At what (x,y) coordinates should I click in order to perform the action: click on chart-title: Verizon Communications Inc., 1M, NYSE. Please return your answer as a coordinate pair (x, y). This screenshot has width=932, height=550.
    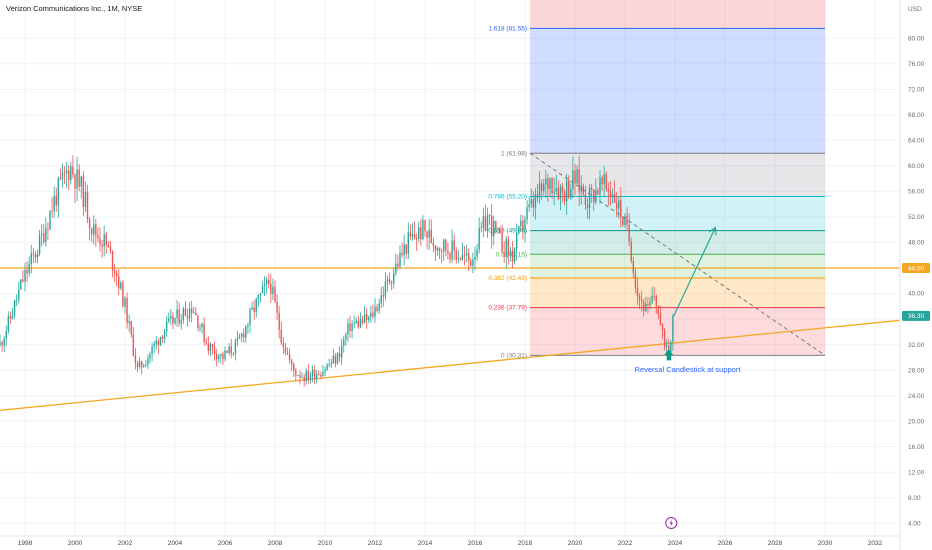
    Looking at the image, I should click on (74, 8).